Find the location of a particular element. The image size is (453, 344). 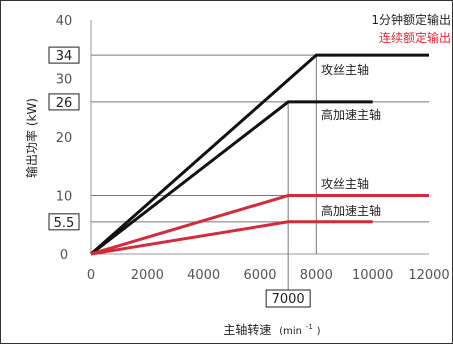

legend-entry-continuous: 连续额定输出 is located at coordinates (415, 37).